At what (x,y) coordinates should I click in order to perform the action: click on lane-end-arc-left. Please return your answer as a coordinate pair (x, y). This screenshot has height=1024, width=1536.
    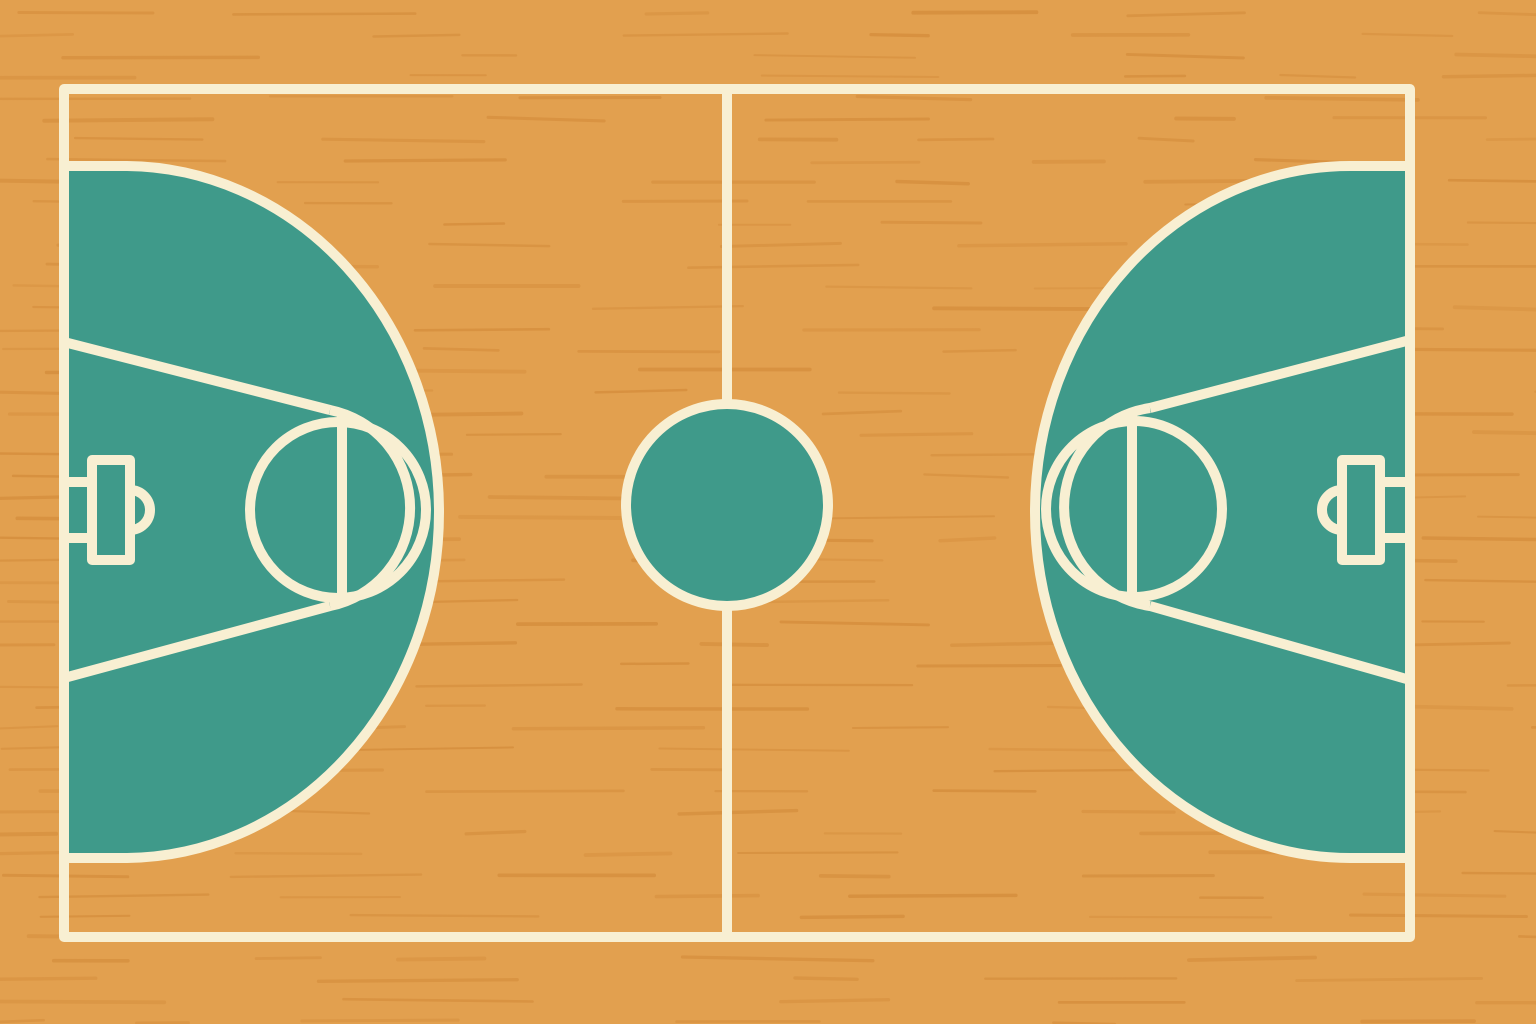
    Looking at the image, I should click on (372, 508).